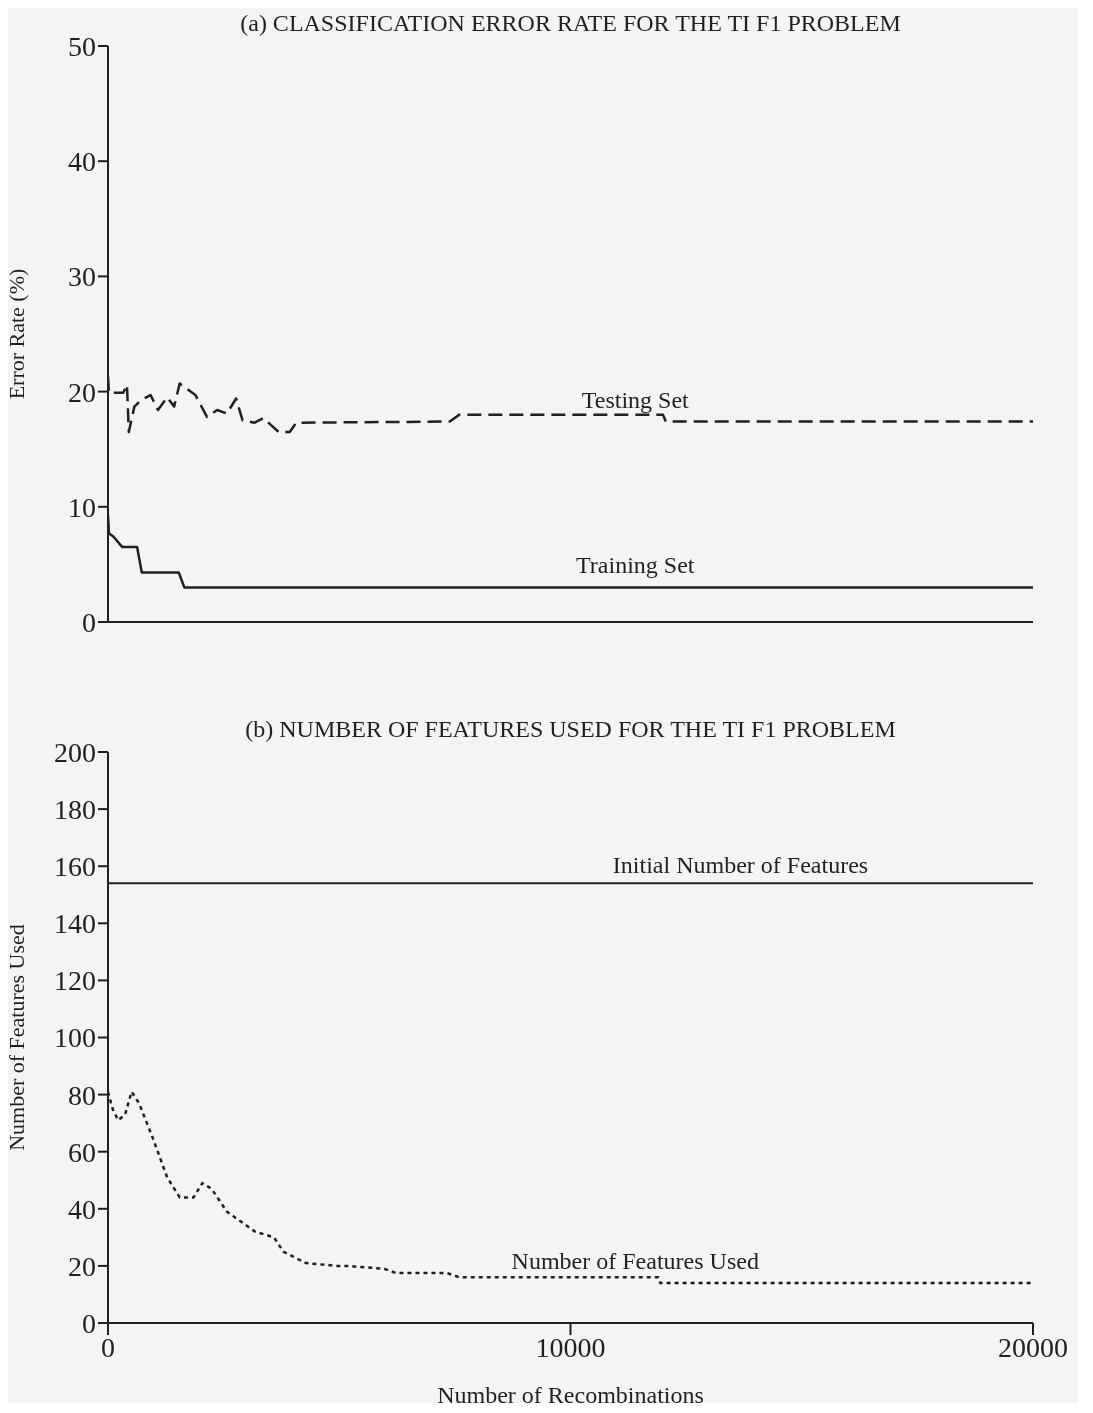  Describe the element at coordinates (1033, 1347) in the screenshot. I see `x-tick-label: 20000` at that location.